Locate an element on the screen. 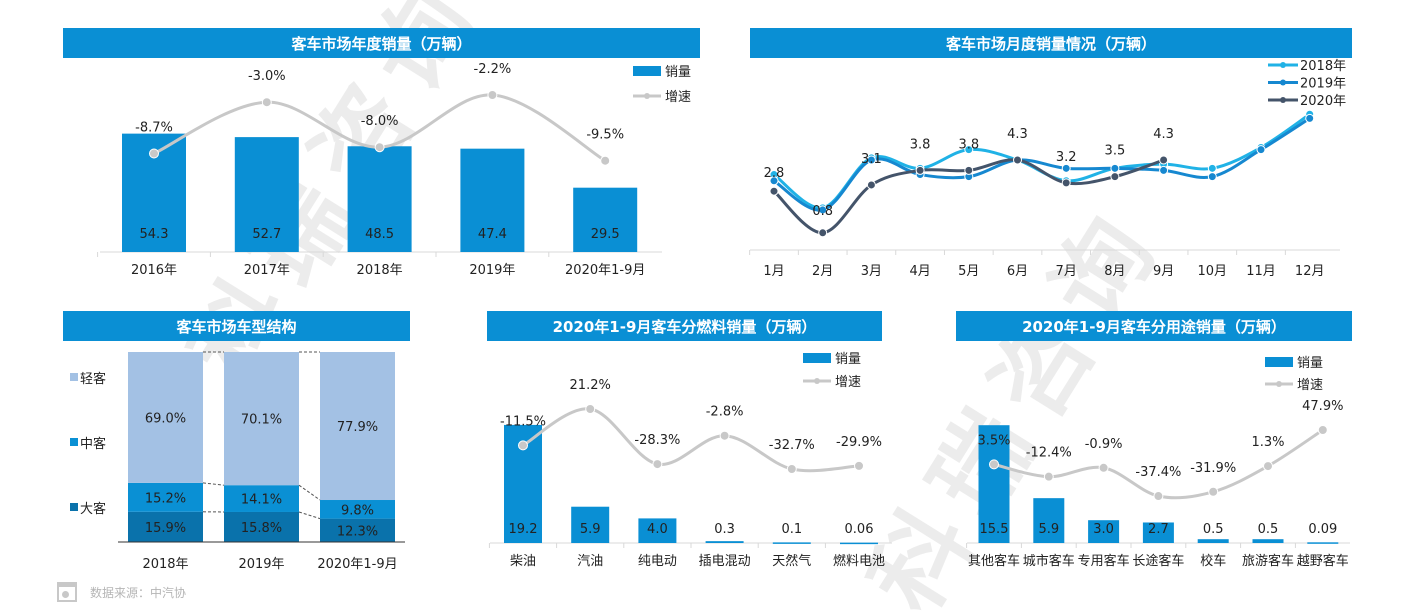 Image resolution: width=1417 pixels, height=611 pixels. segment-label: 15.8% is located at coordinates (261, 528).